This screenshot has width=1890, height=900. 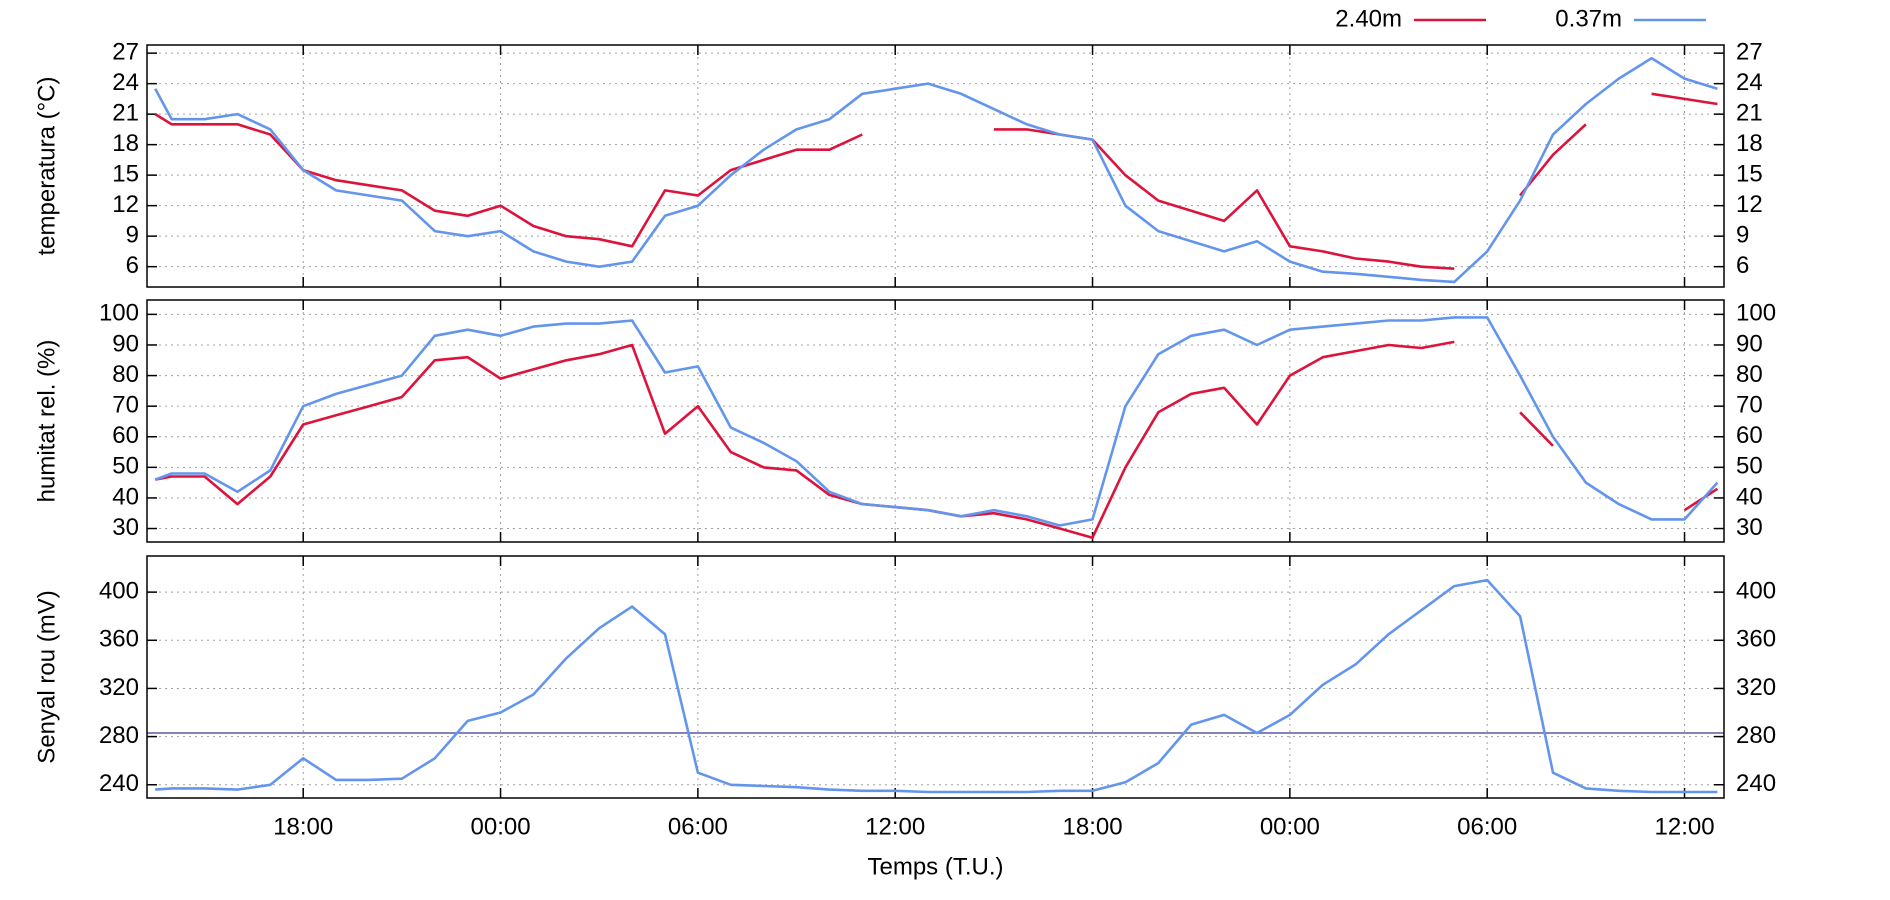 What do you see at coordinates (125, 204) in the screenshot?
I see `y-tick-label: 12` at bounding box center [125, 204].